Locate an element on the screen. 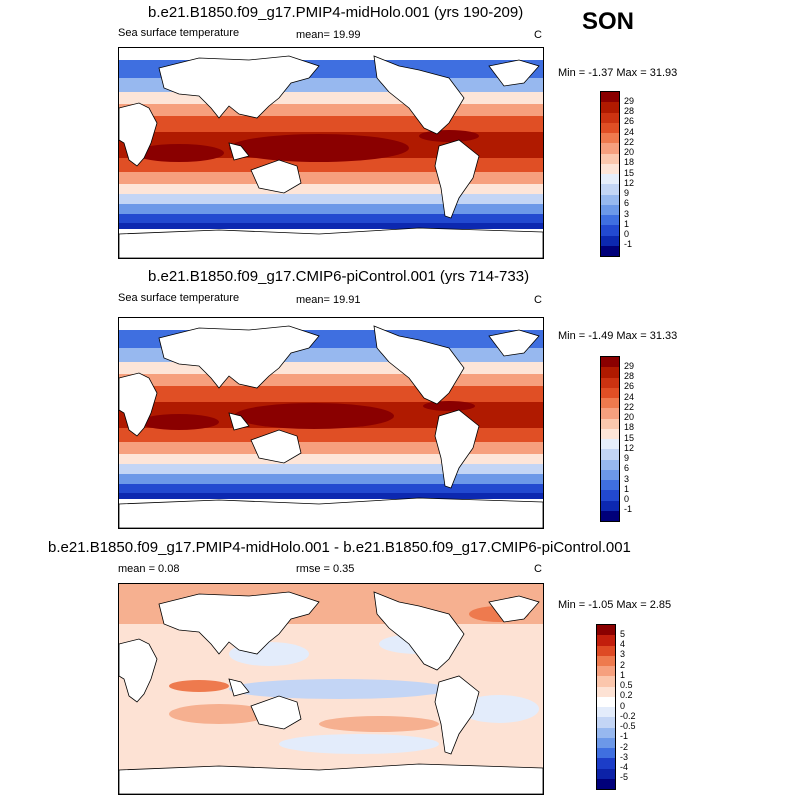 This screenshot has width=800, height=800. colorbar-label: -0.5 is located at coordinates (628, 726).